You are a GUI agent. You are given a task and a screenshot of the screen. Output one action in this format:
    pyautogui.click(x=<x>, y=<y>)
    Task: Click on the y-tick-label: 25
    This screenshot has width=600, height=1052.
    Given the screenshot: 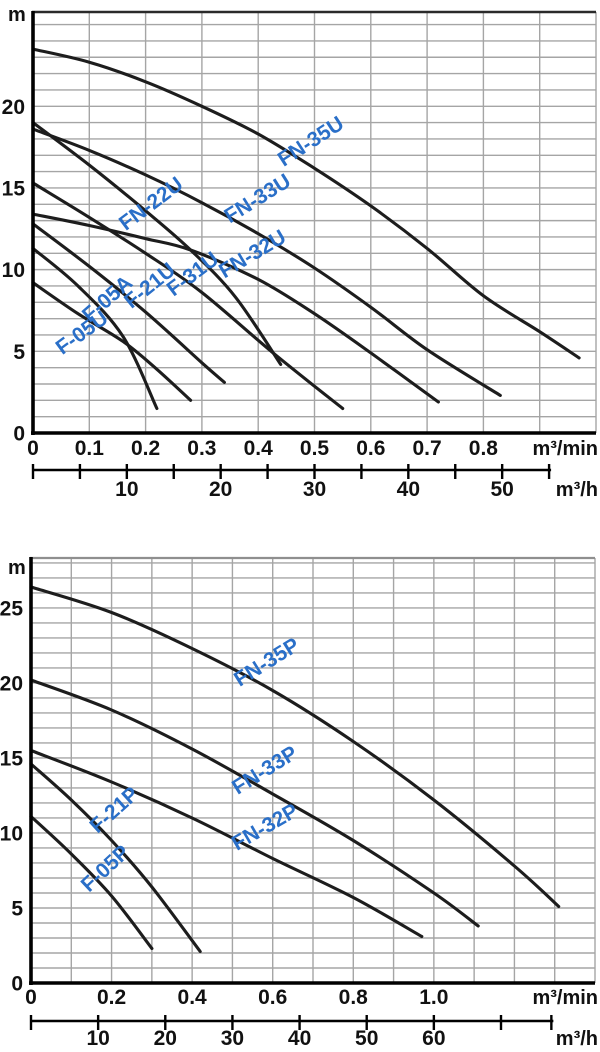 What is the action you would take?
    pyautogui.click(x=11, y=608)
    